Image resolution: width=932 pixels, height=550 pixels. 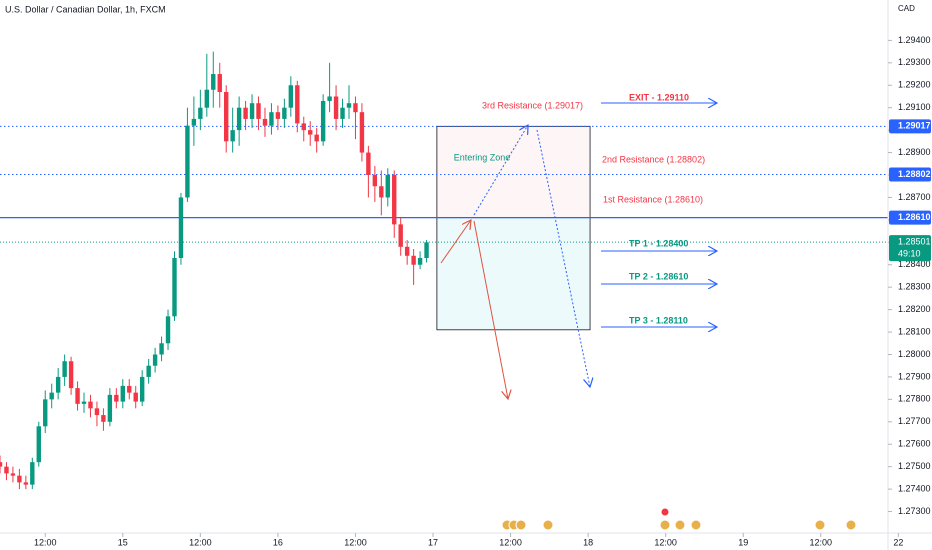 I want to click on x-tick-label: 16, so click(x=278, y=542).